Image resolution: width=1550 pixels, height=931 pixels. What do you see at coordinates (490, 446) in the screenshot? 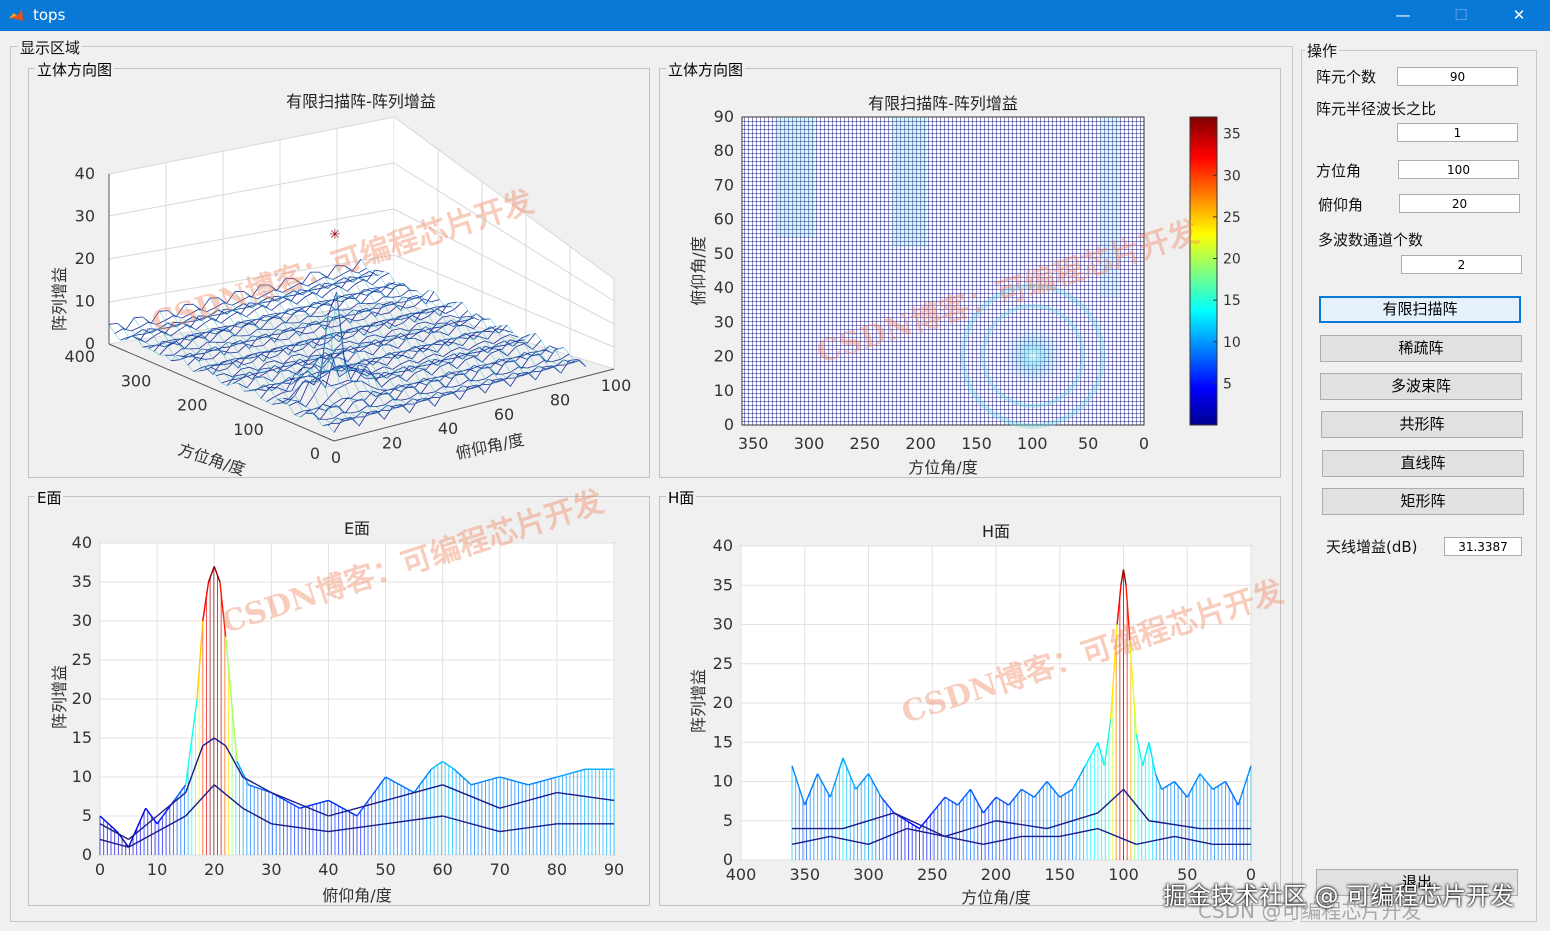
I see `x-axis-label: 俯仰角/度` at bounding box center [490, 446].